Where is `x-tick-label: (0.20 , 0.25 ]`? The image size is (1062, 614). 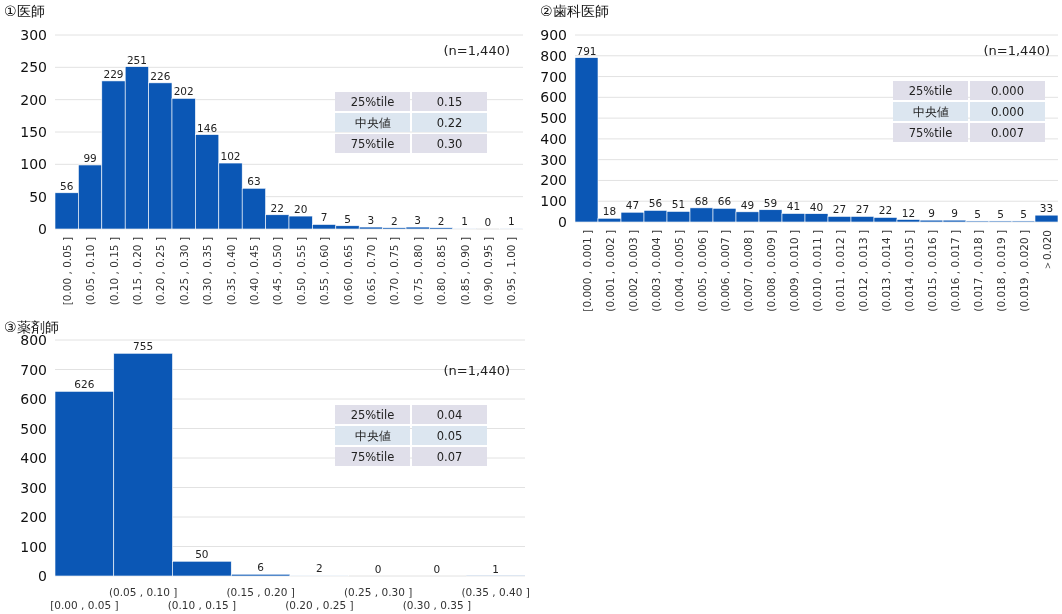
x-tick-label: (0.20 , 0.25 ] is located at coordinates (319, 605).